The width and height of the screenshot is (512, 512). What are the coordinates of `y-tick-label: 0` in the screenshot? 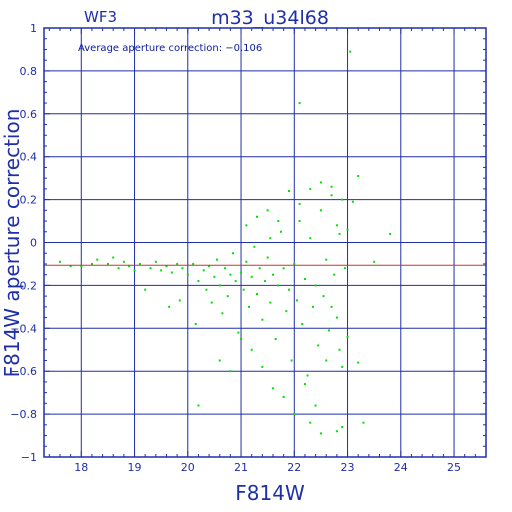 It's located at (33, 243).